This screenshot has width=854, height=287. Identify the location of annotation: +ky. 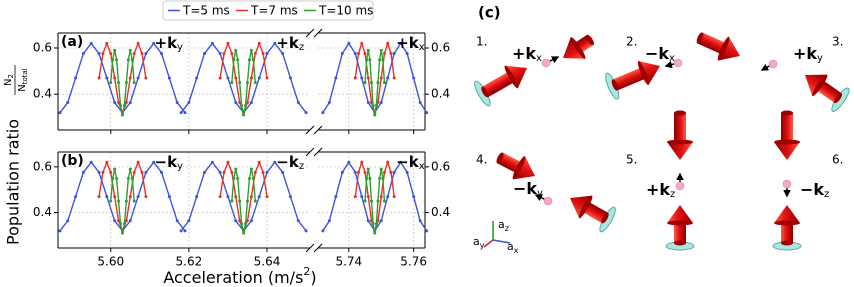
(169, 44).